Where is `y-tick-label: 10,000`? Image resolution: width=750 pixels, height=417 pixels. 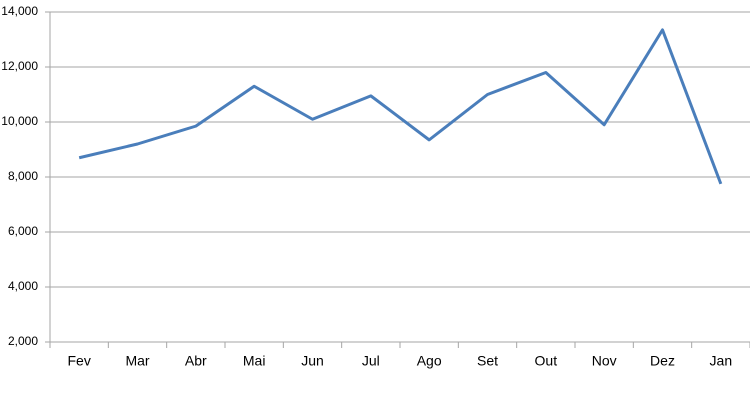
y-tick-label: 10,000 is located at coordinates (19, 121).